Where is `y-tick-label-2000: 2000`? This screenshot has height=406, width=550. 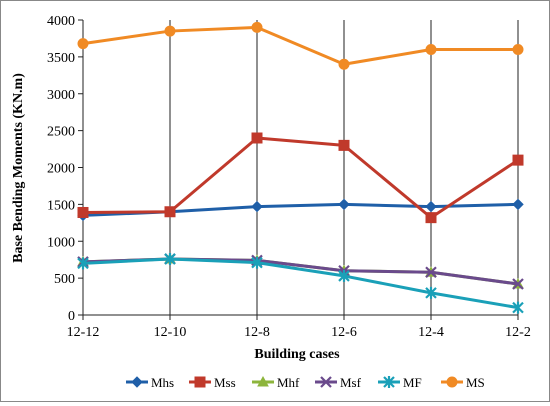
y-tick-label-2000: 2000 is located at coordinates (61, 169).